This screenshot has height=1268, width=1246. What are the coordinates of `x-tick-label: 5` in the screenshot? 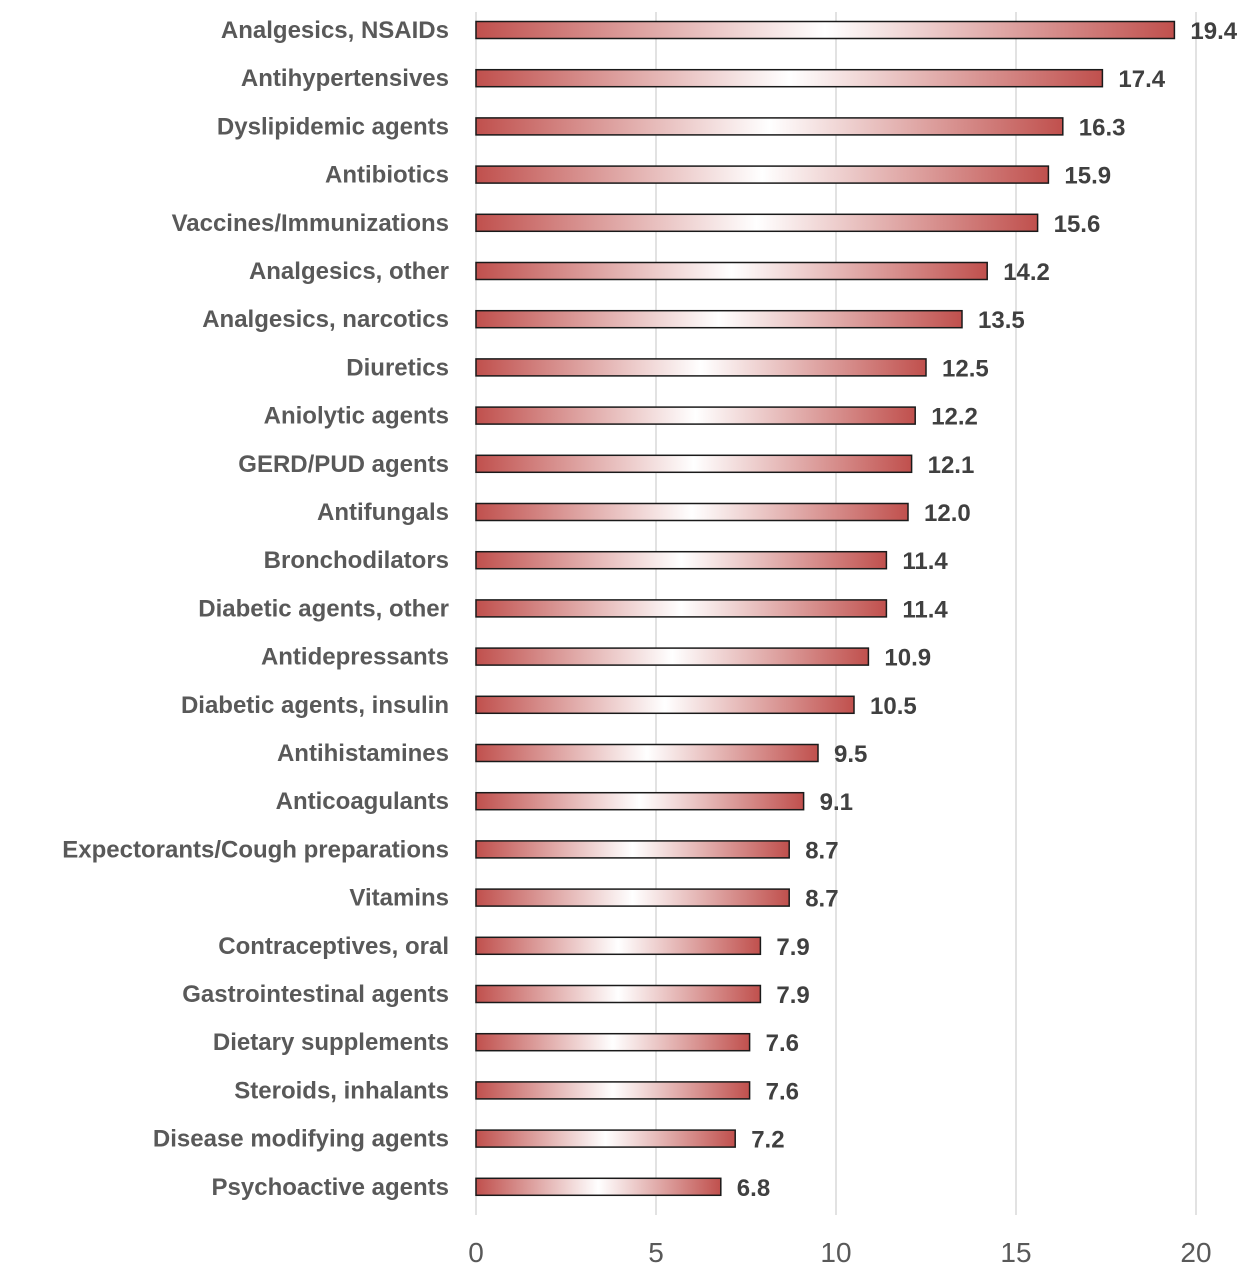 It's located at (656, 1252).